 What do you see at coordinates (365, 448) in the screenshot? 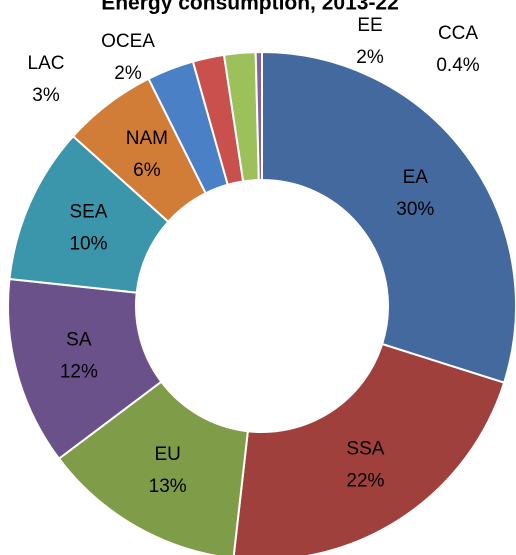
I see `slice-label: SSA` at bounding box center [365, 448].